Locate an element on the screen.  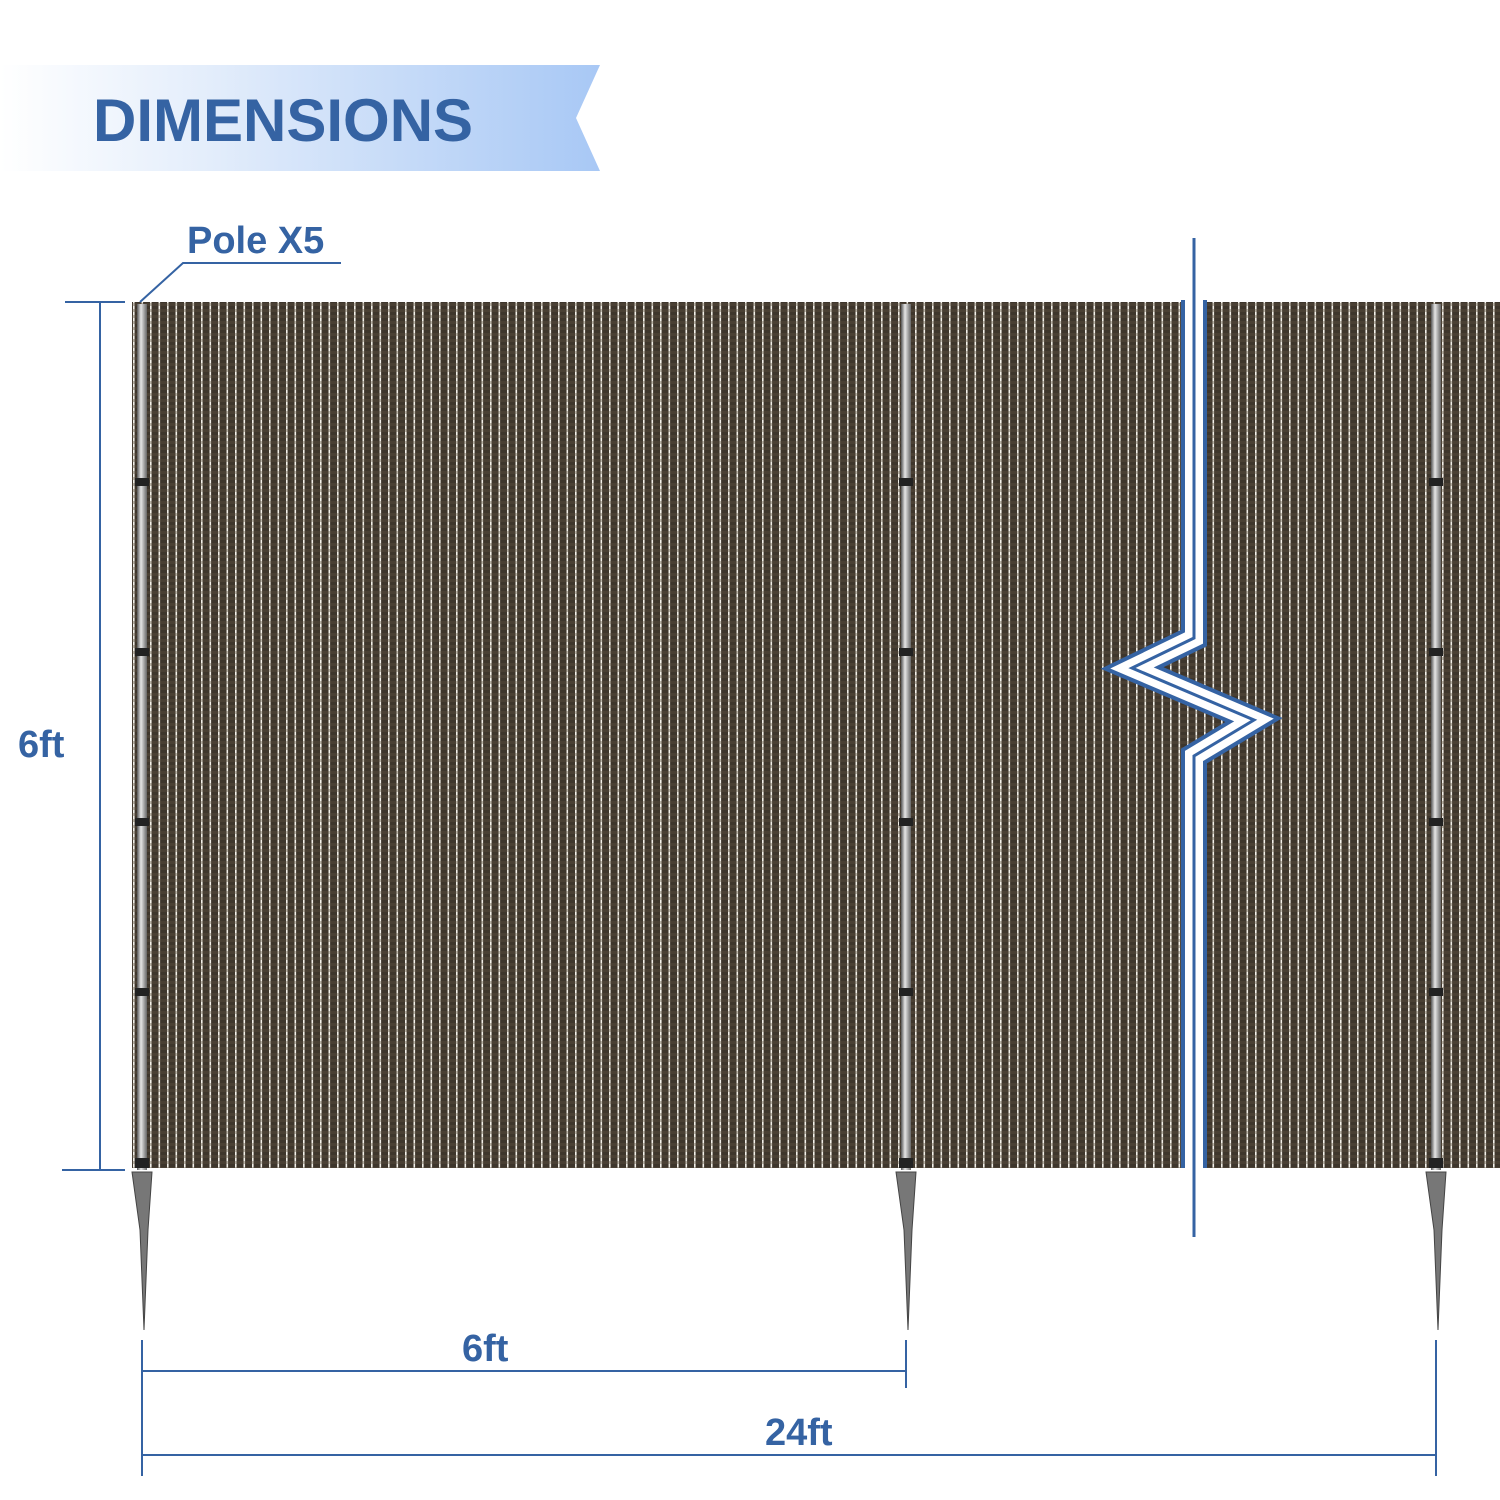
pole-spacing-label: 6ft is located at coordinates (485, 1349).